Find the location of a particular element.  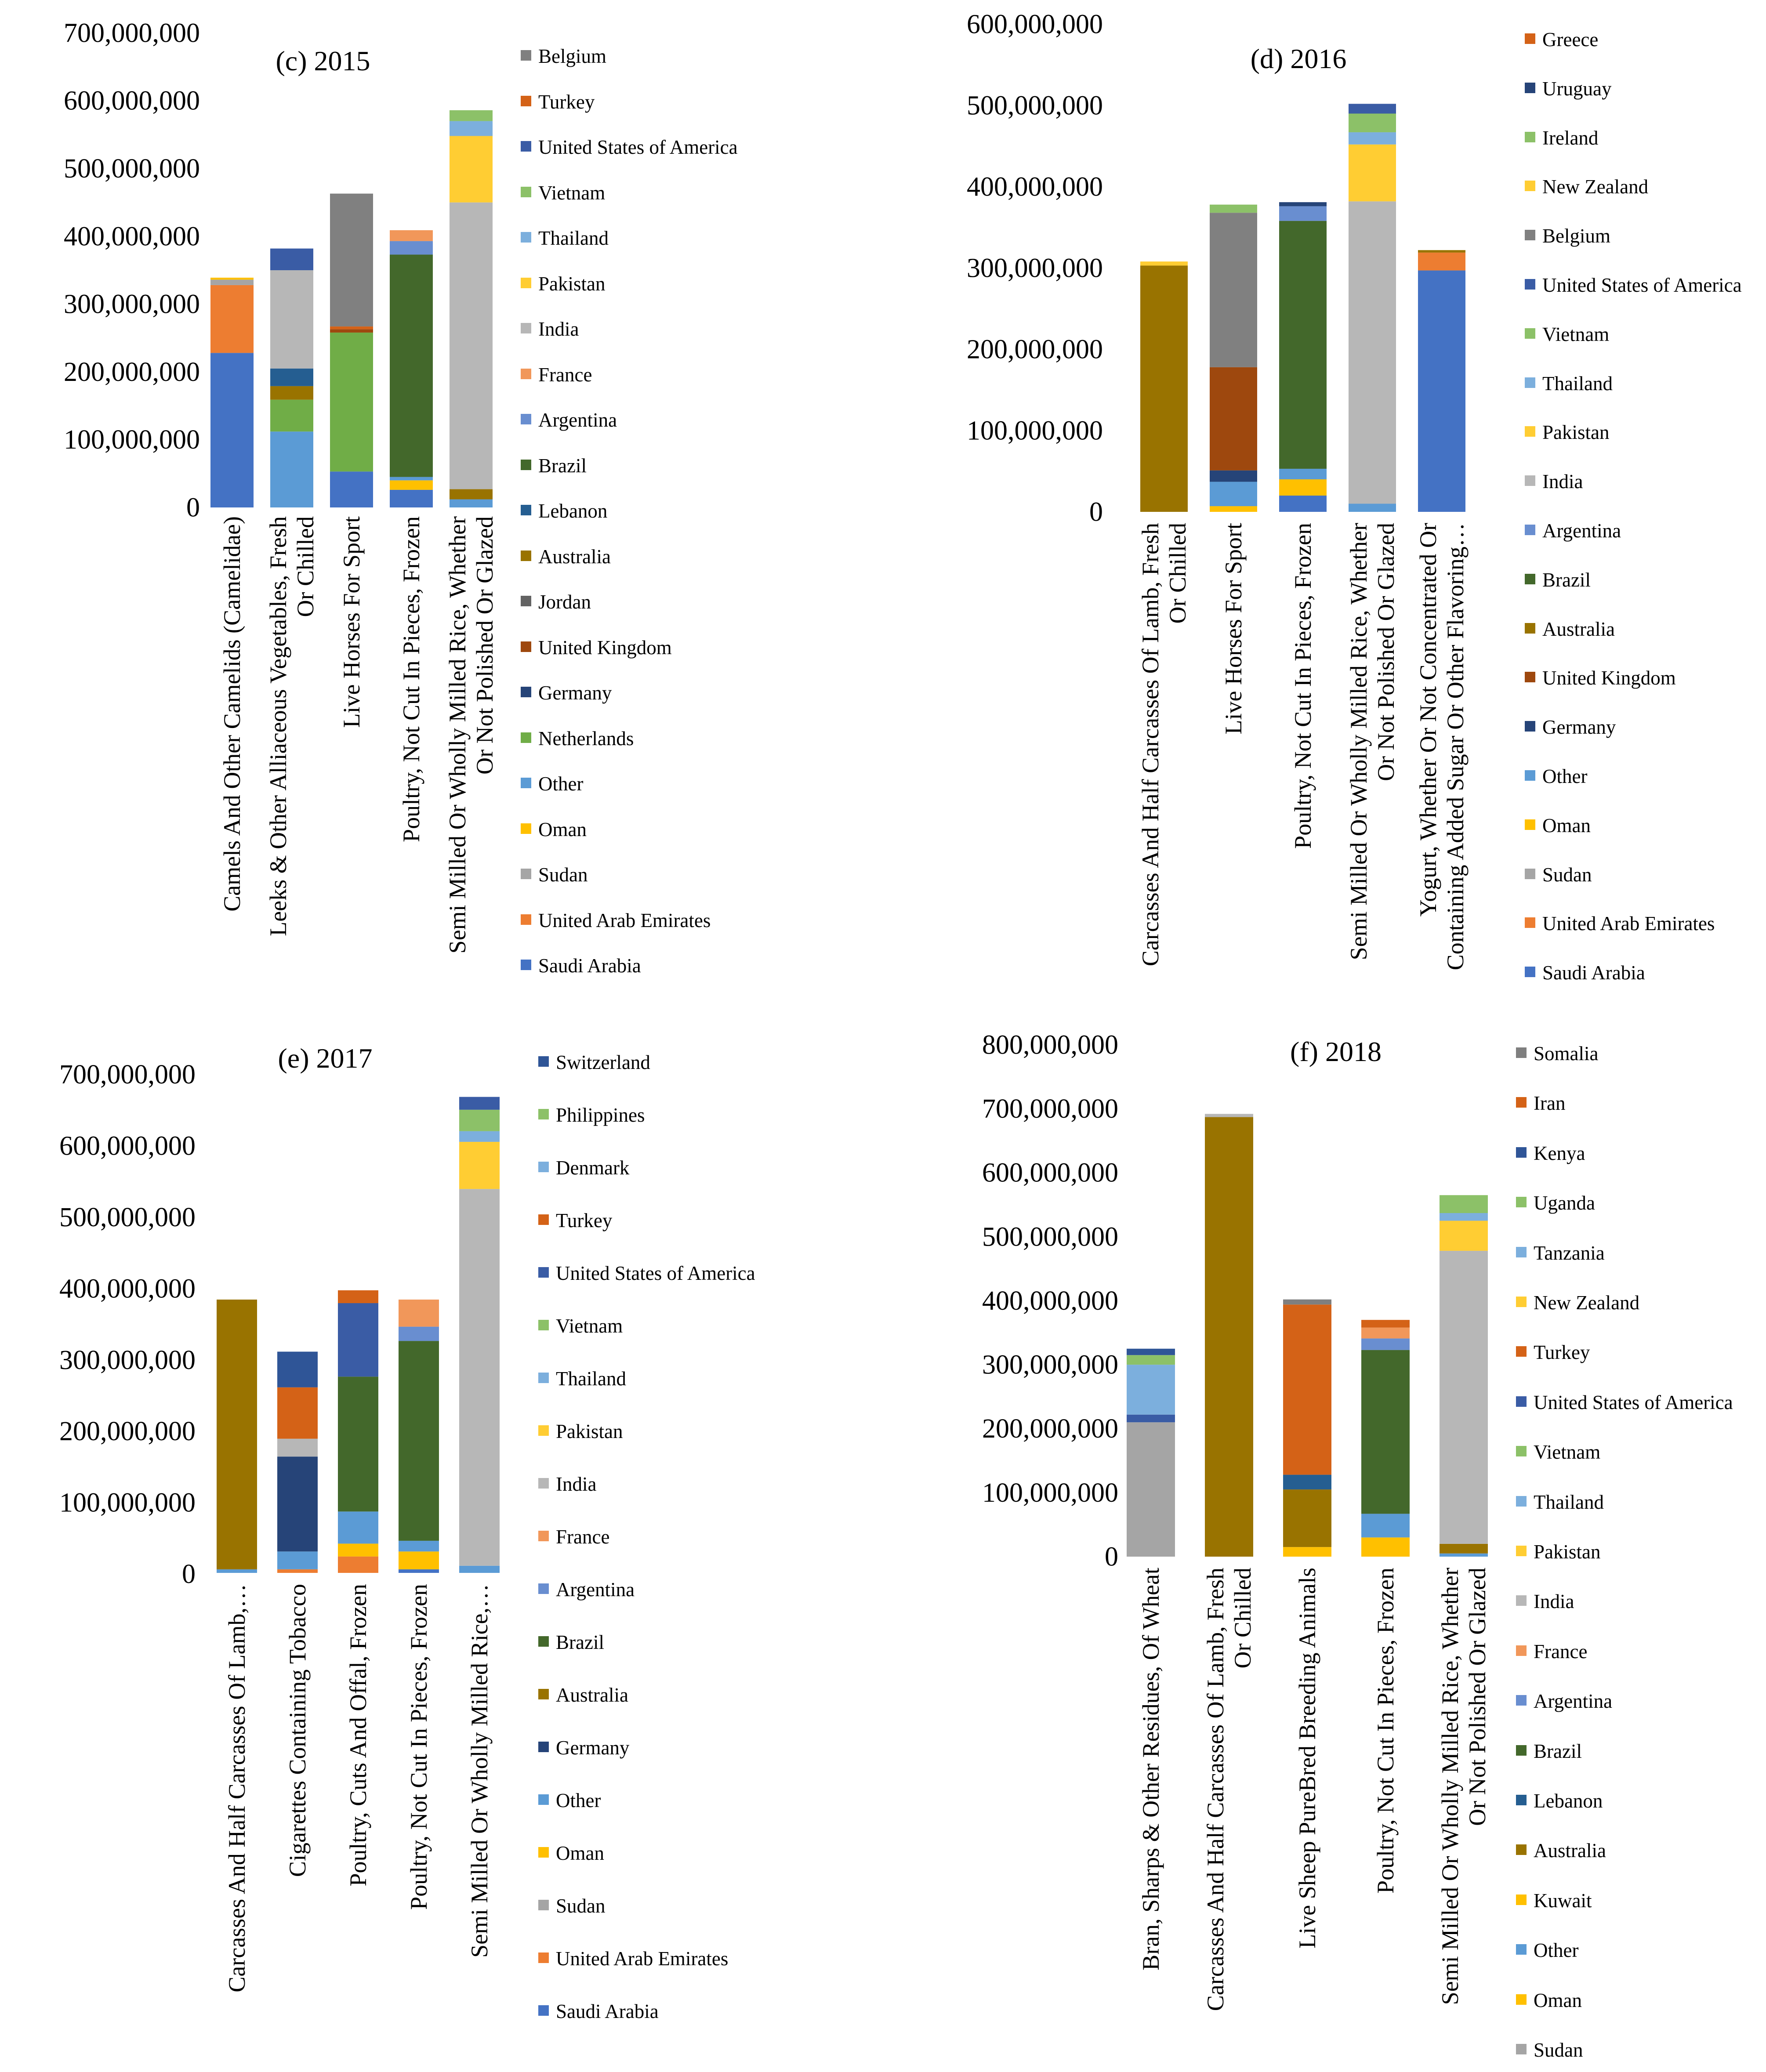

legend-label: New Zealand is located at coordinates (1596, 187).